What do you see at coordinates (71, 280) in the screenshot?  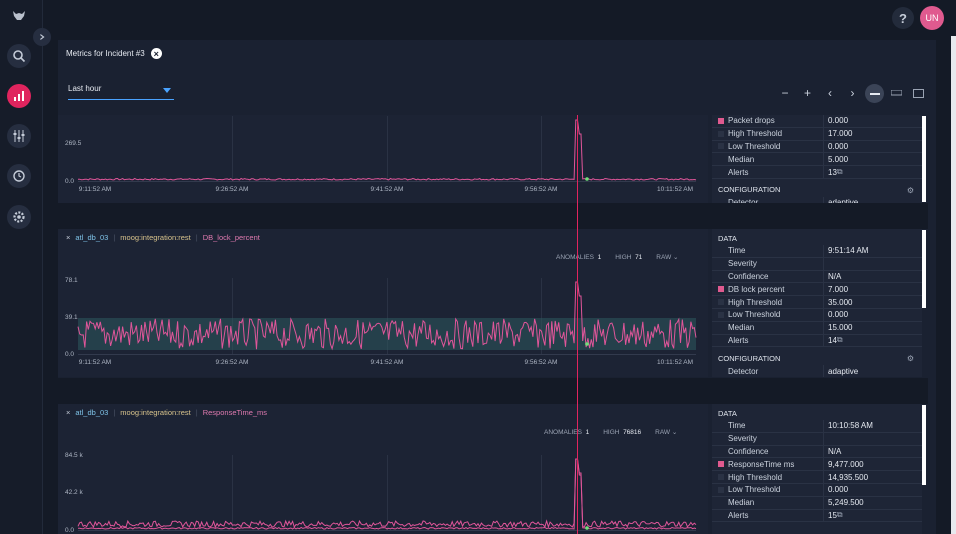 I see `y-tick-label: 78.1` at bounding box center [71, 280].